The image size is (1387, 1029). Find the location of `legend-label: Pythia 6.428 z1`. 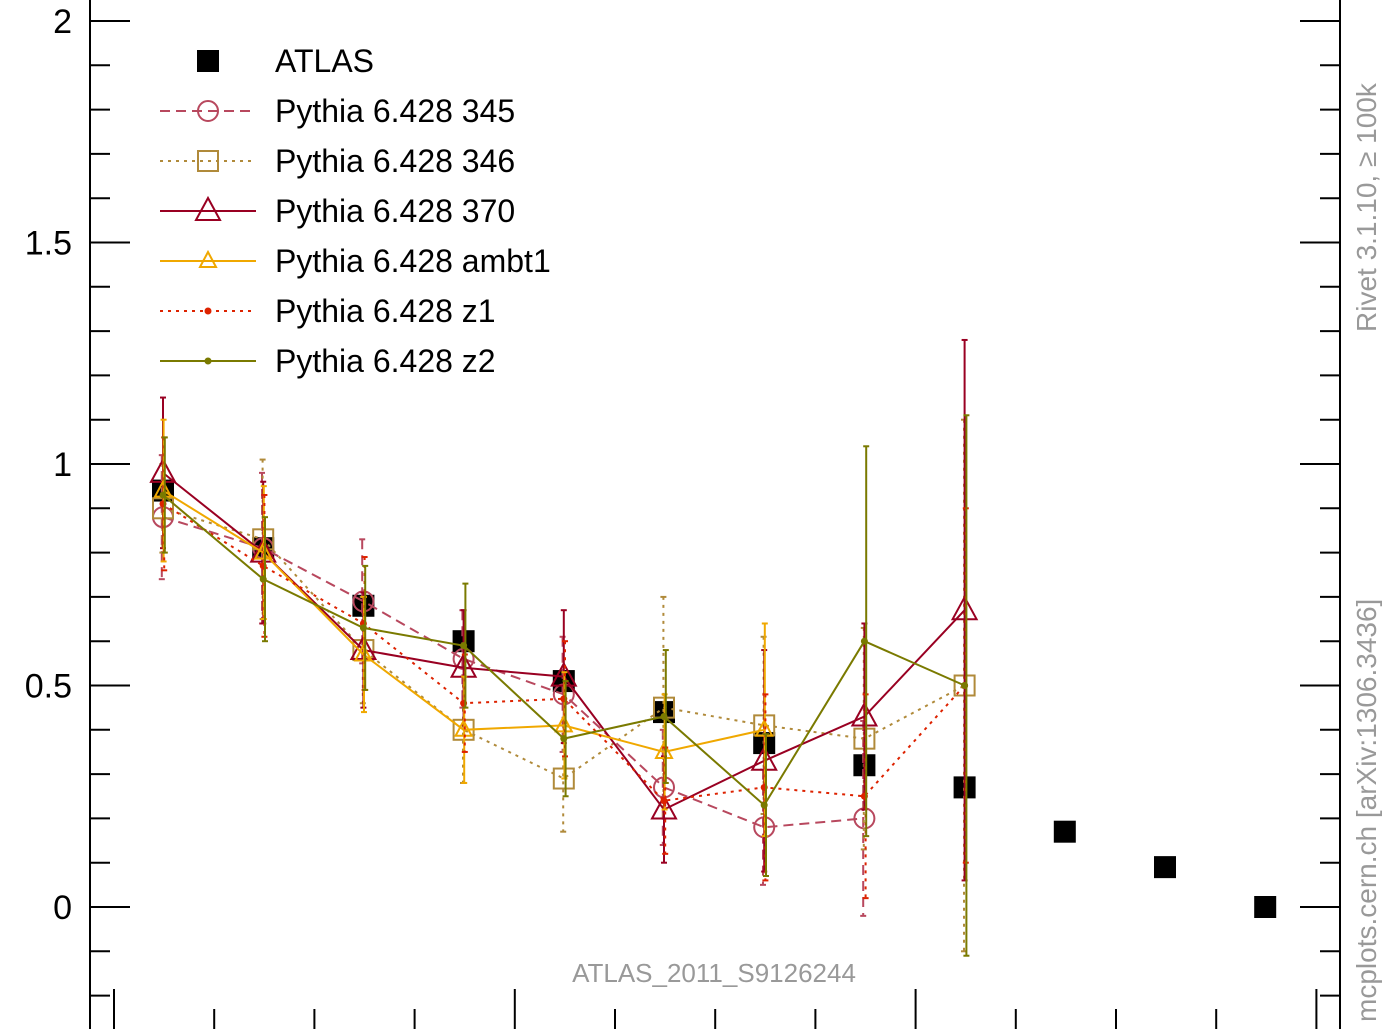

legend-label: Pythia 6.428 z1 is located at coordinates (385, 311).